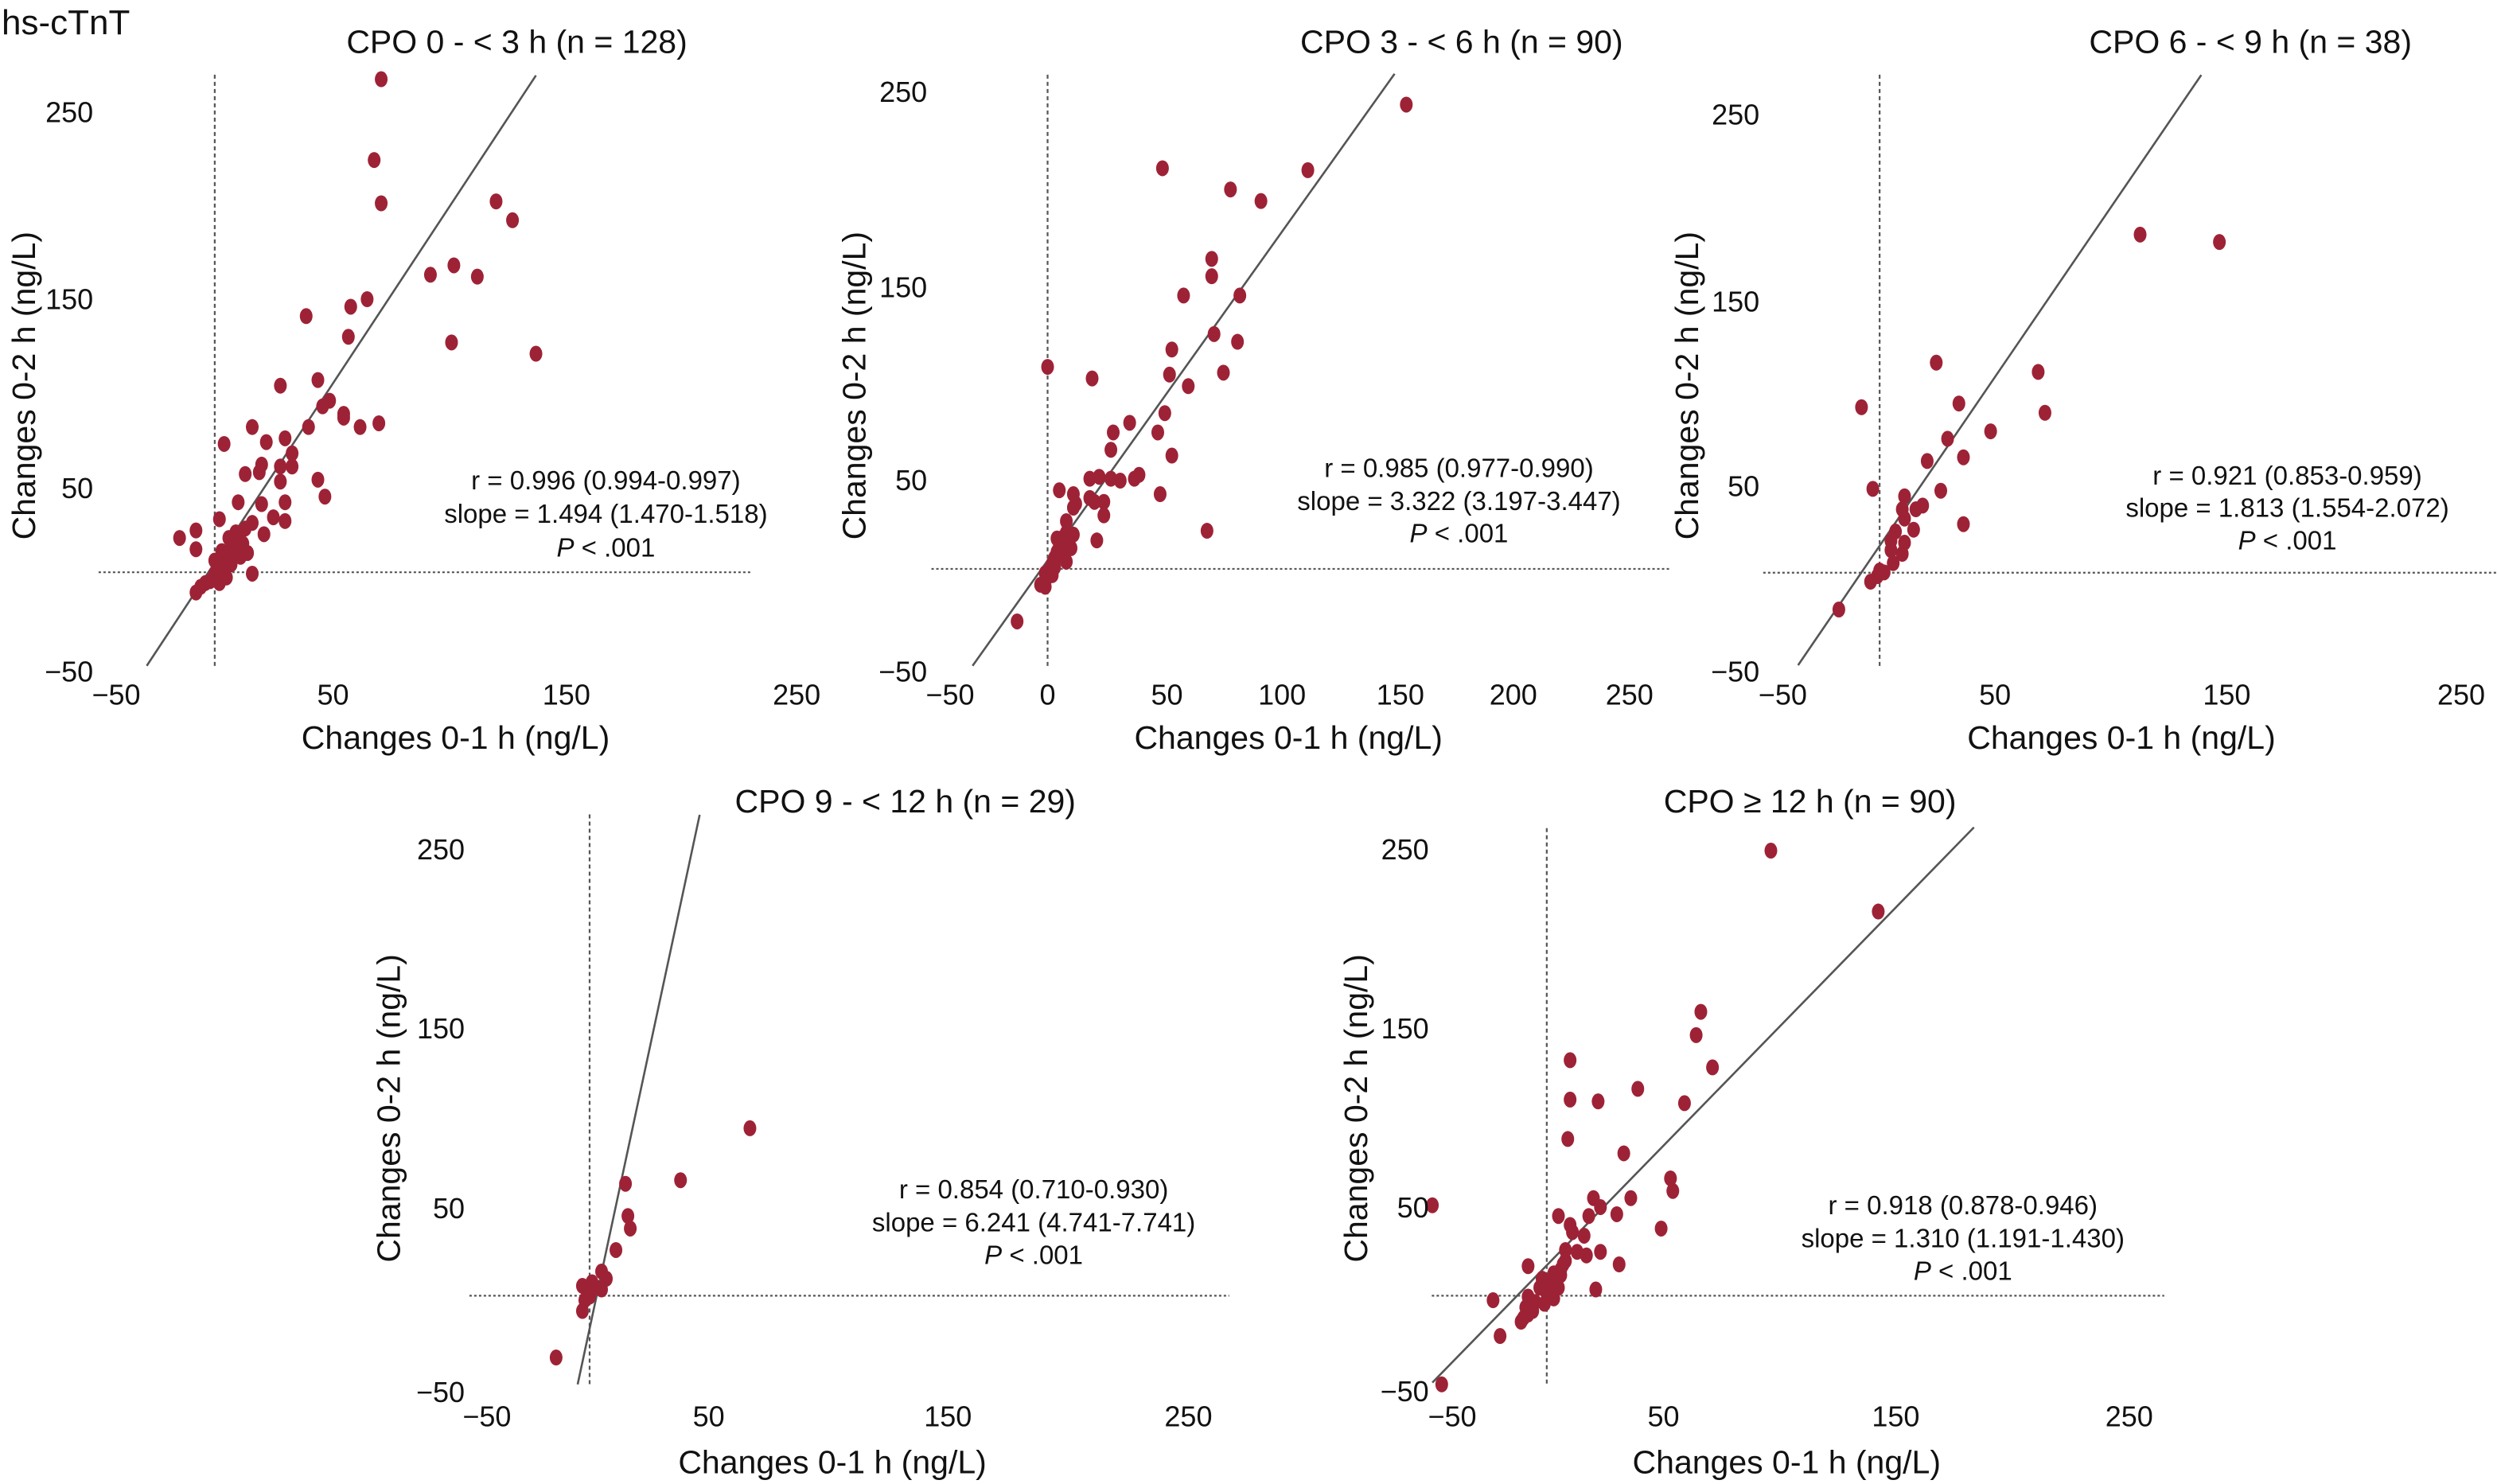 This screenshot has height=1484, width=2497. What do you see at coordinates (2286, 507) in the screenshot?
I see `stat-slope: slope = 1.813 (1.554-2.072)` at bounding box center [2286, 507].